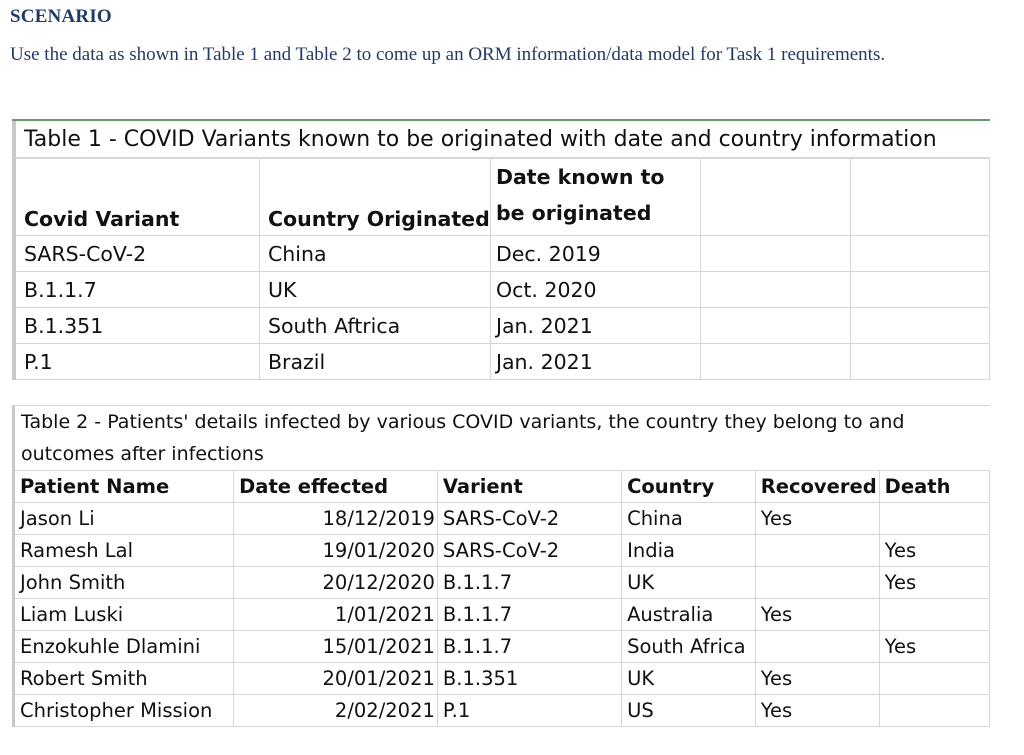 The width and height of the screenshot is (1024, 755). I want to click on table1-cell: B.1.1.7, so click(135, 289).